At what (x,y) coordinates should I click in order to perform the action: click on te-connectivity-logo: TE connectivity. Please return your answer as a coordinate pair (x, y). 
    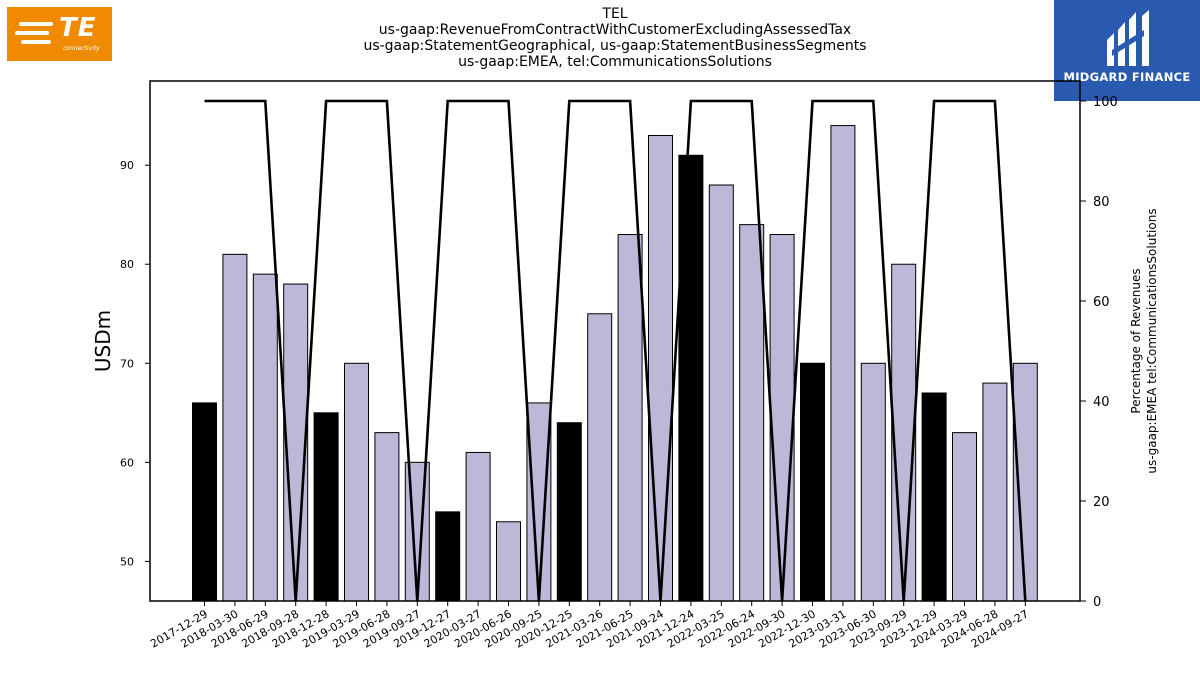
    Looking at the image, I should click on (59, 34).